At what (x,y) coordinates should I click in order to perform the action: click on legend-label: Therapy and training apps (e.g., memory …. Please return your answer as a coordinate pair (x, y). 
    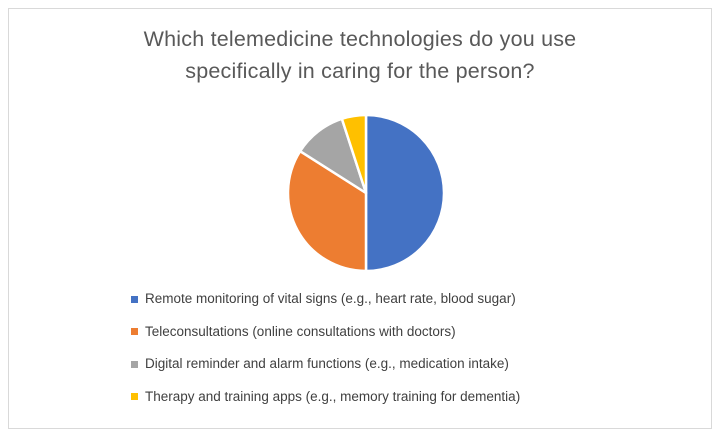
    Looking at the image, I should click on (333, 396).